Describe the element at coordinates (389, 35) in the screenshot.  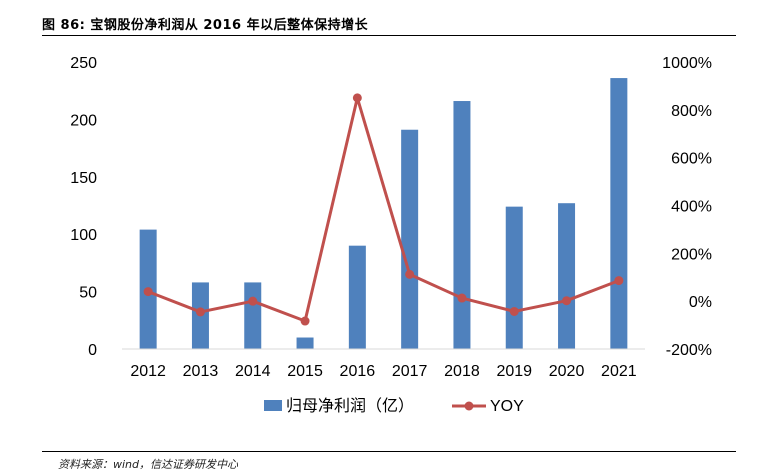
I see `title-rule` at that location.